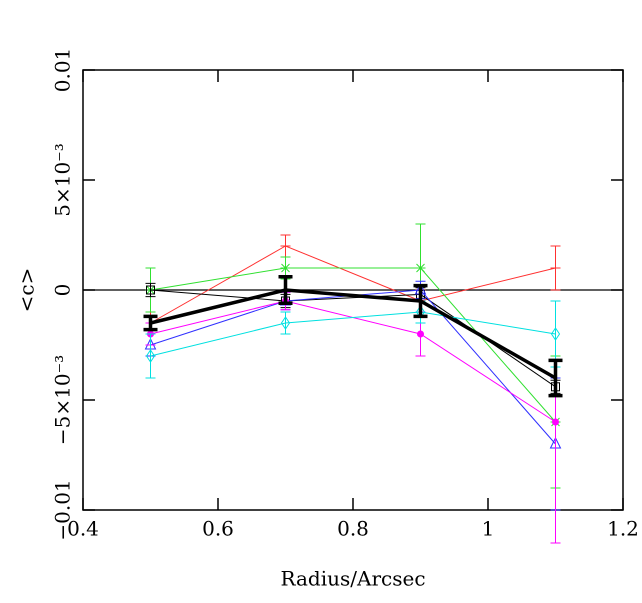 The width and height of the screenshot is (642, 603). Describe the element at coordinates (63, 70) in the screenshot. I see `y-tick-label: 0.01` at that location.